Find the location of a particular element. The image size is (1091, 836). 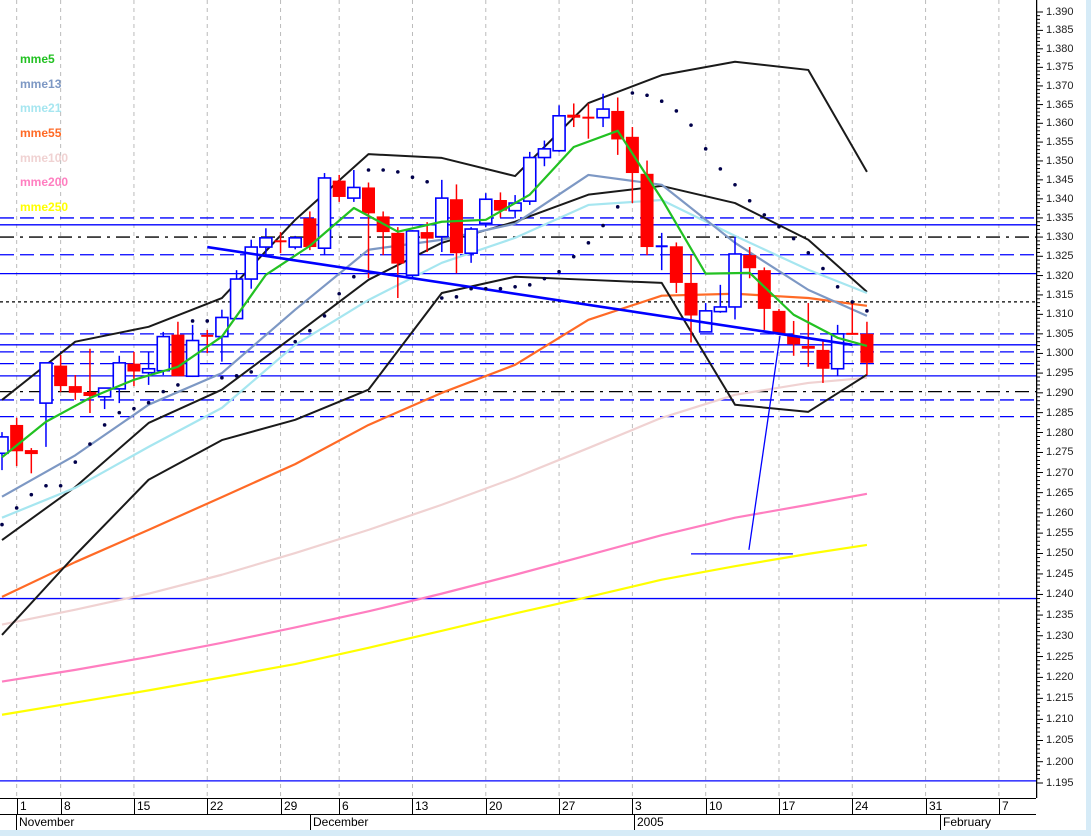

day-tick-label: 15 is located at coordinates (142, 806).